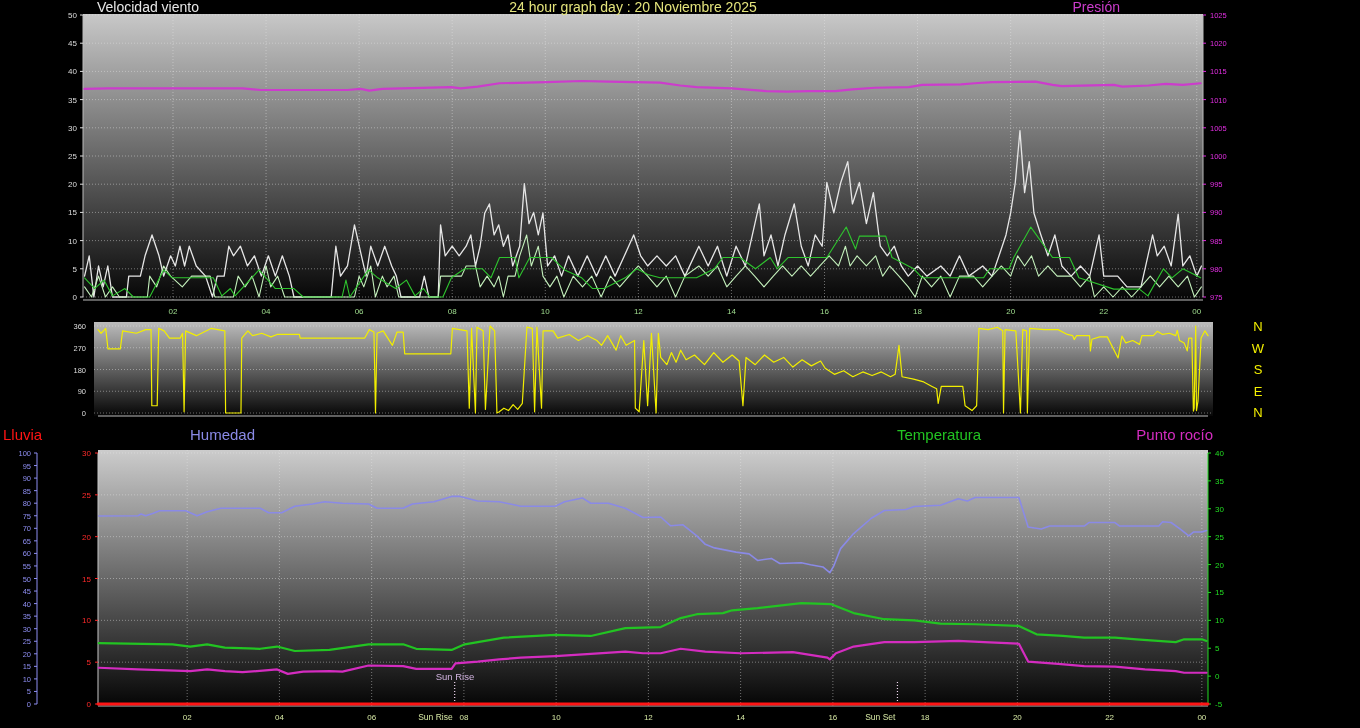 The height and width of the screenshot is (728, 1360). What do you see at coordinates (1096, 7) in the screenshot?
I see `text: Presión` at bounding box center [1096, 7].